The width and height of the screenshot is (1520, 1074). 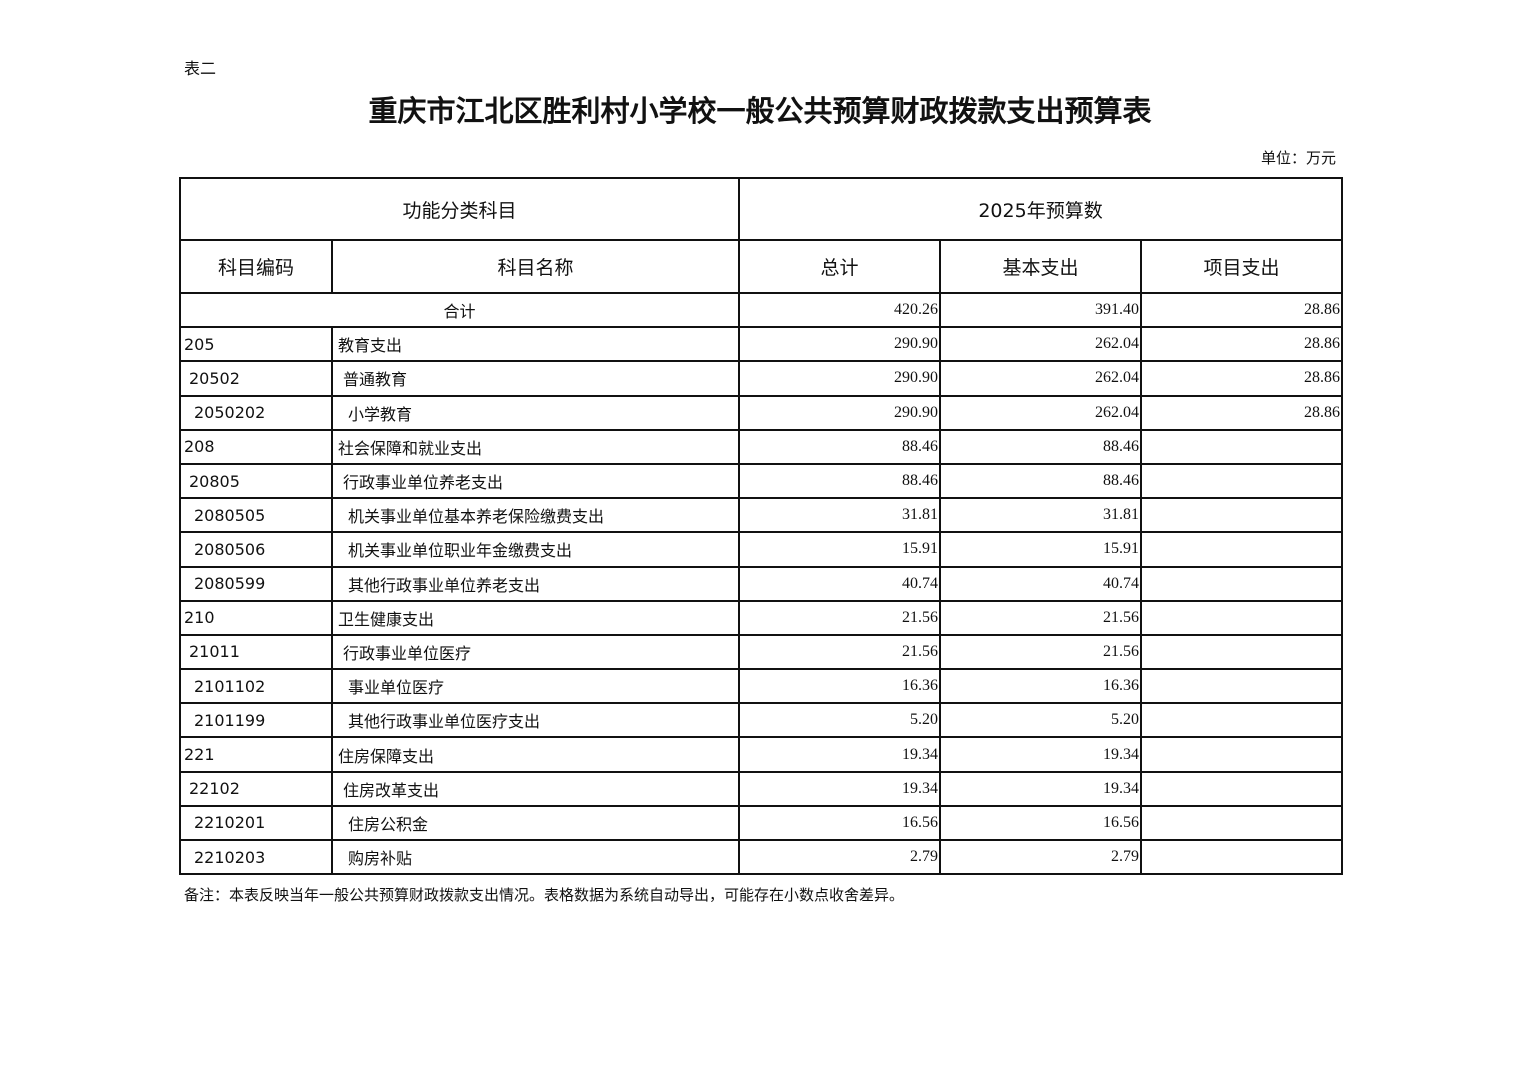 What do you see at coordinates (256, 583) in the screenshot?
I see `row-code: 2080599` at bounding box center [256, 583].